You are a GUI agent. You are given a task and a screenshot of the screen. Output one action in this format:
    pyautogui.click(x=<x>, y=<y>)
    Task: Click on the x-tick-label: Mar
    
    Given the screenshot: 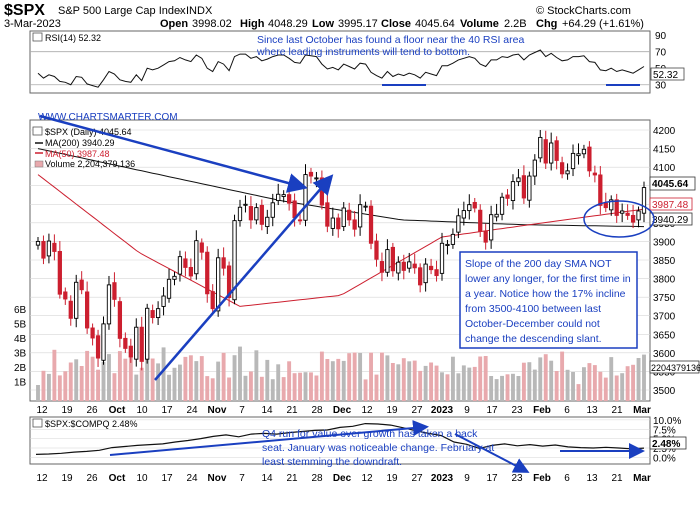 What is the action you would take?
    pyautogui.click(x=642, y=478)
    